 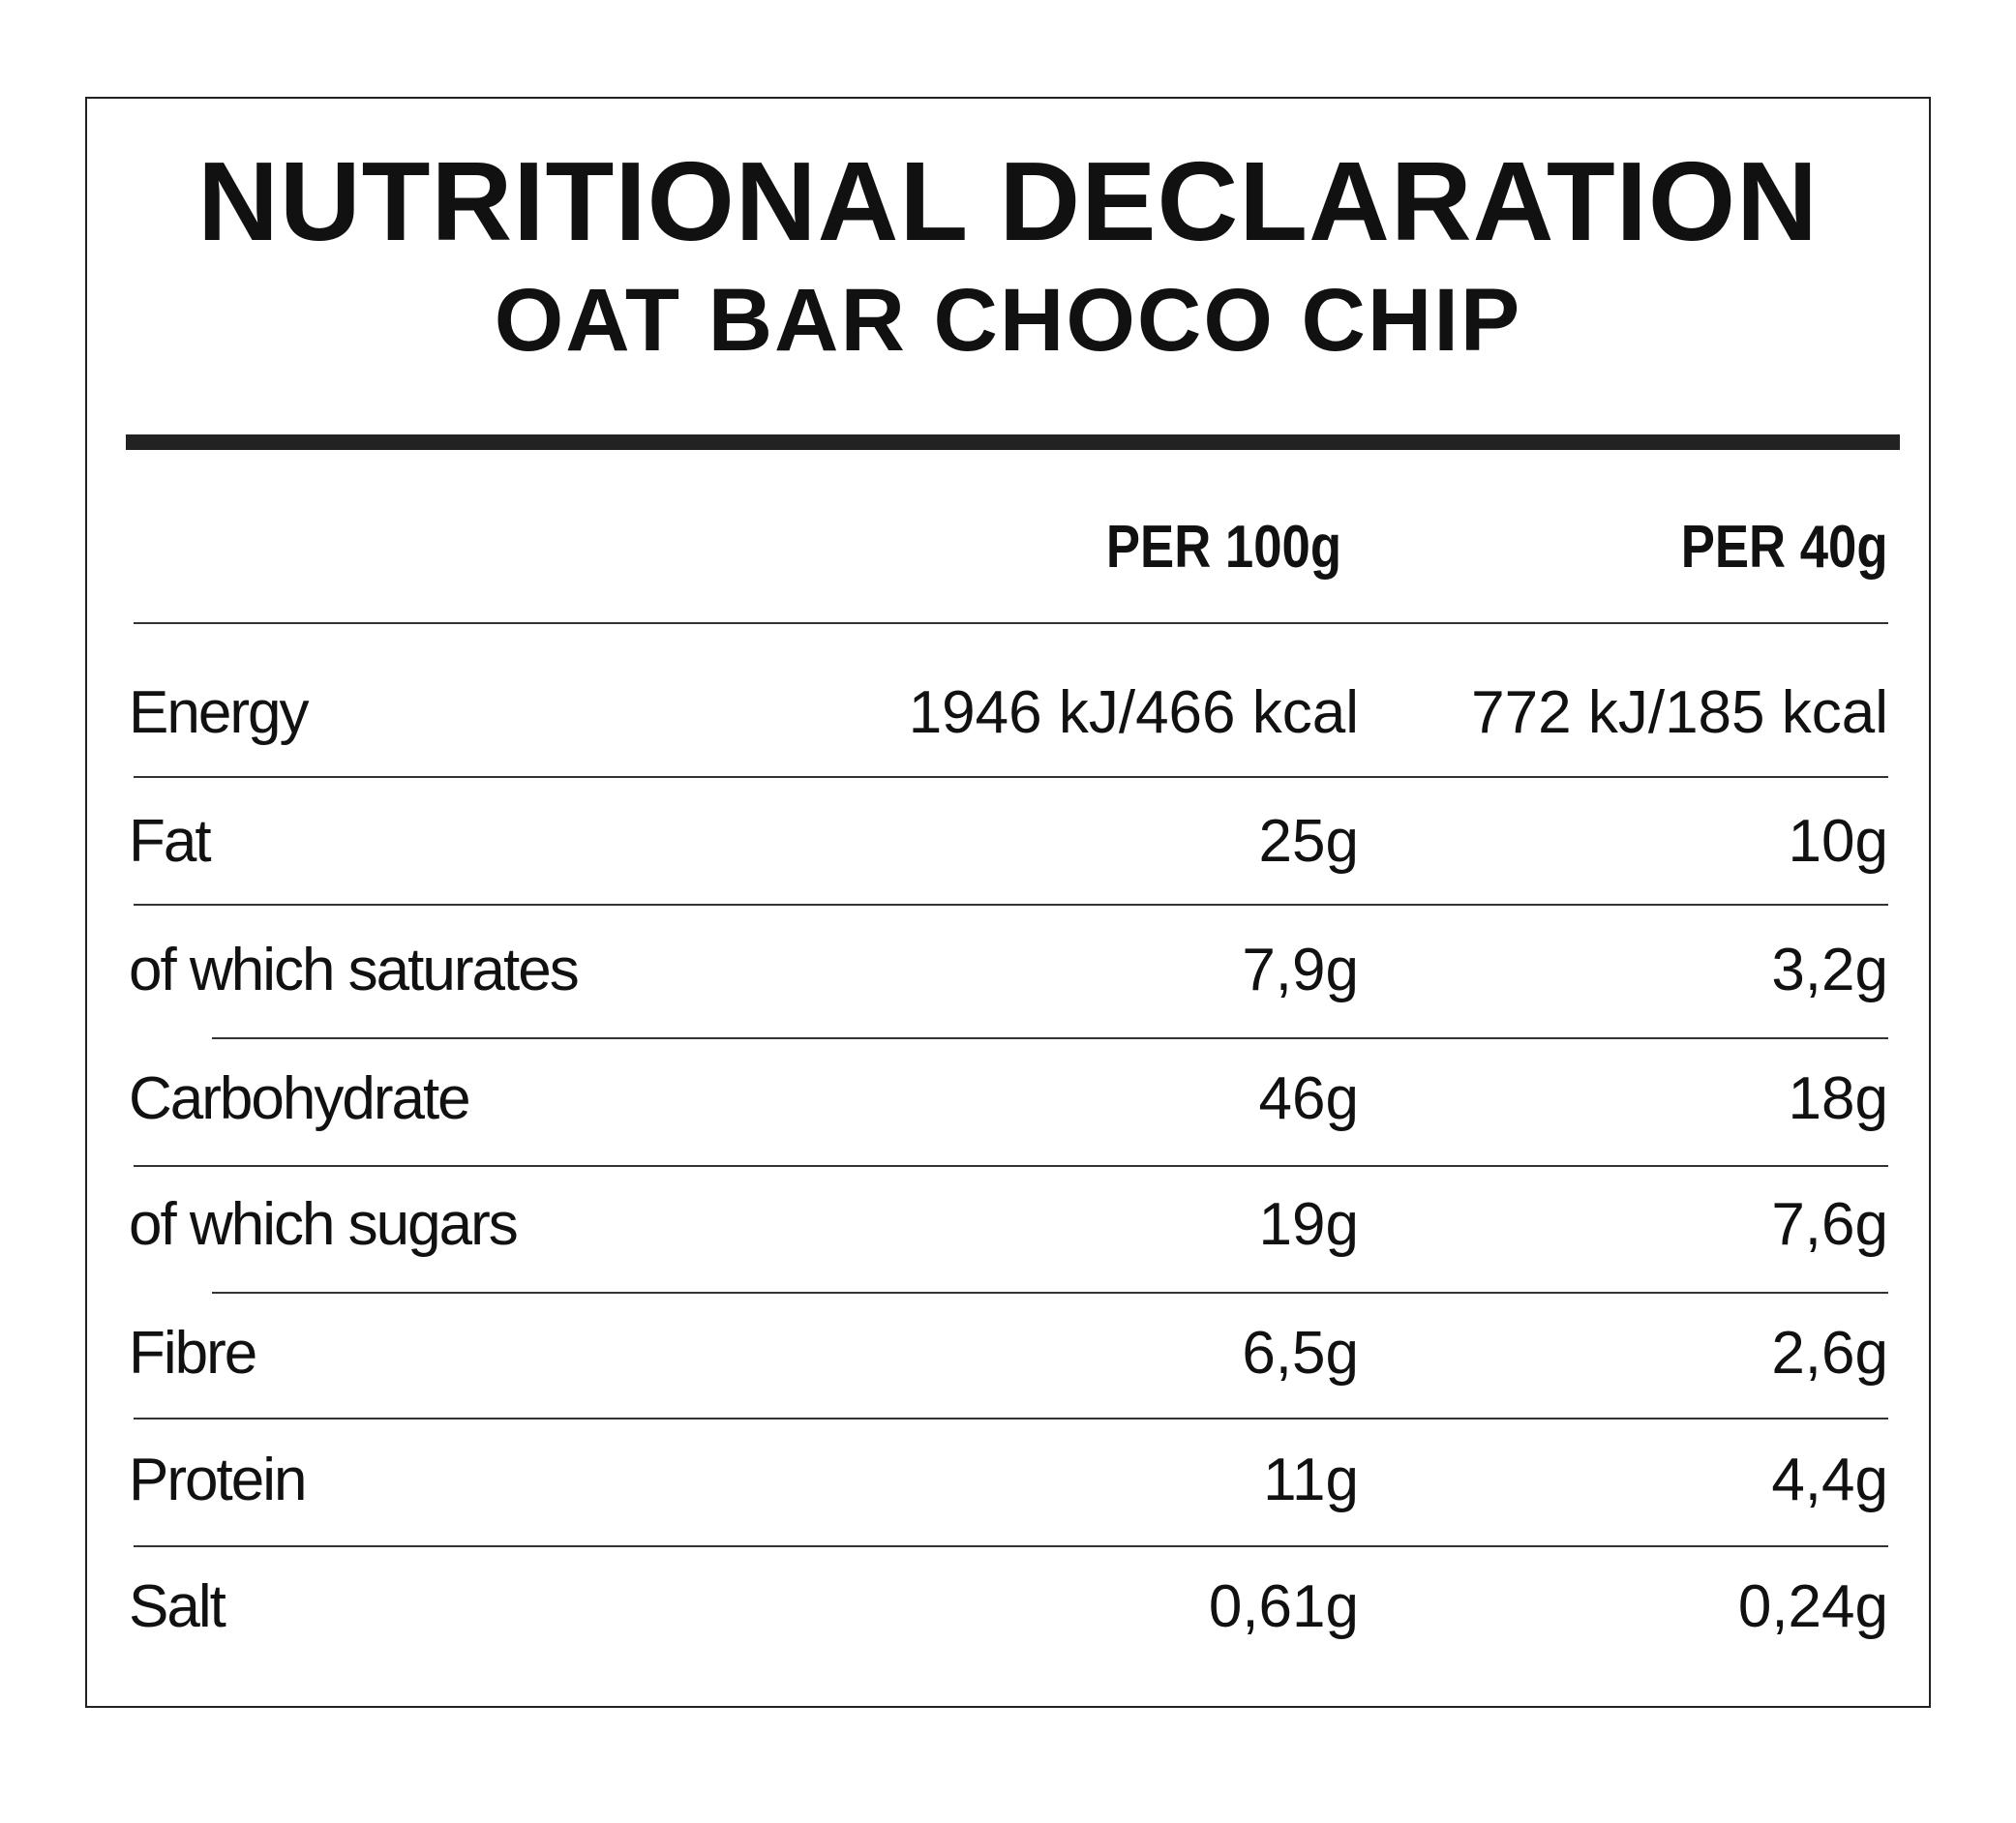 What do you see at coordinates (1008, 320) in the screenshot?
I see `product-name: OAT BAR CHOCO CHIP` at bounding box center [1008, 320].